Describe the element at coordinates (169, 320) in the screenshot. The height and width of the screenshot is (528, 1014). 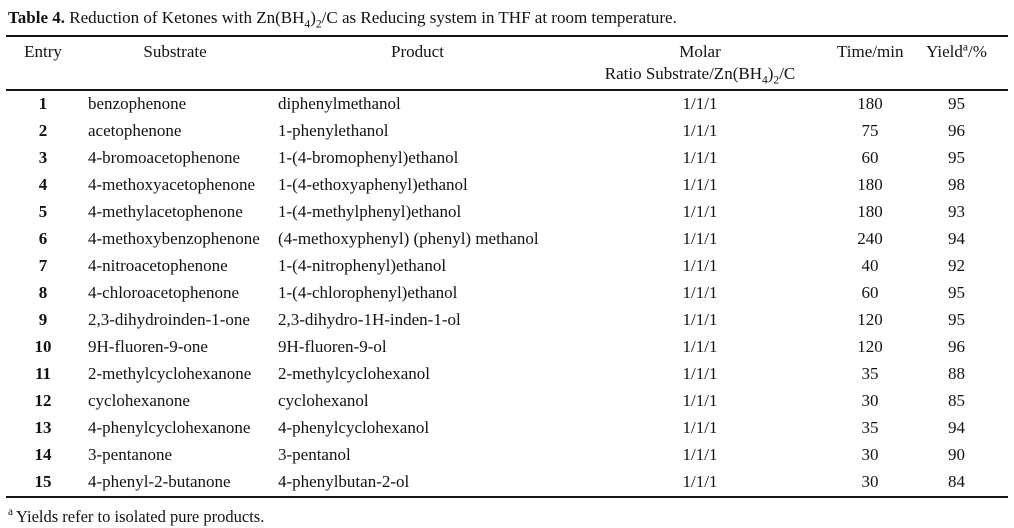
I see `cell-substrate: 2,3-dihydroinden-1-one` at that location.